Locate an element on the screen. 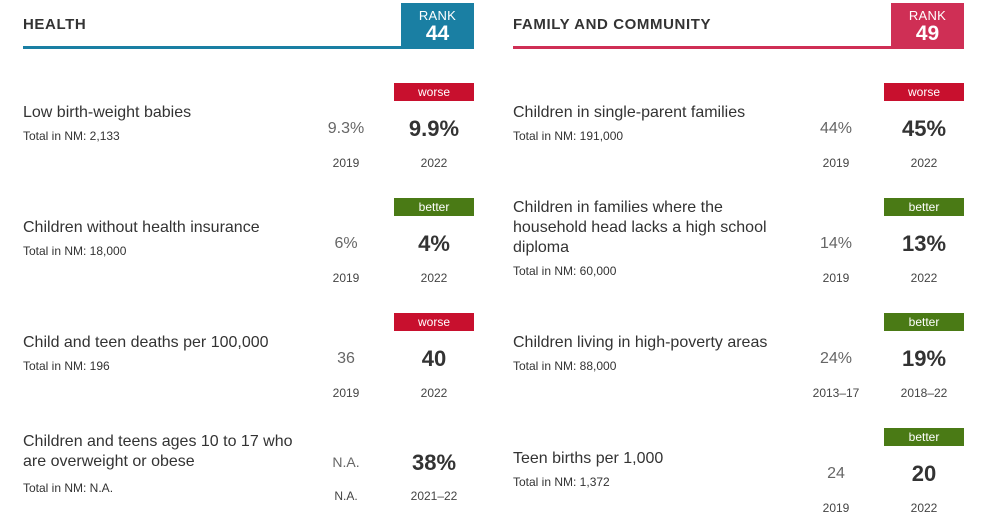 This screenshot has height=523, width=993. family-header: FAMILY AND COMMUNITY RANK 49 is located at coordinates (738, 25).